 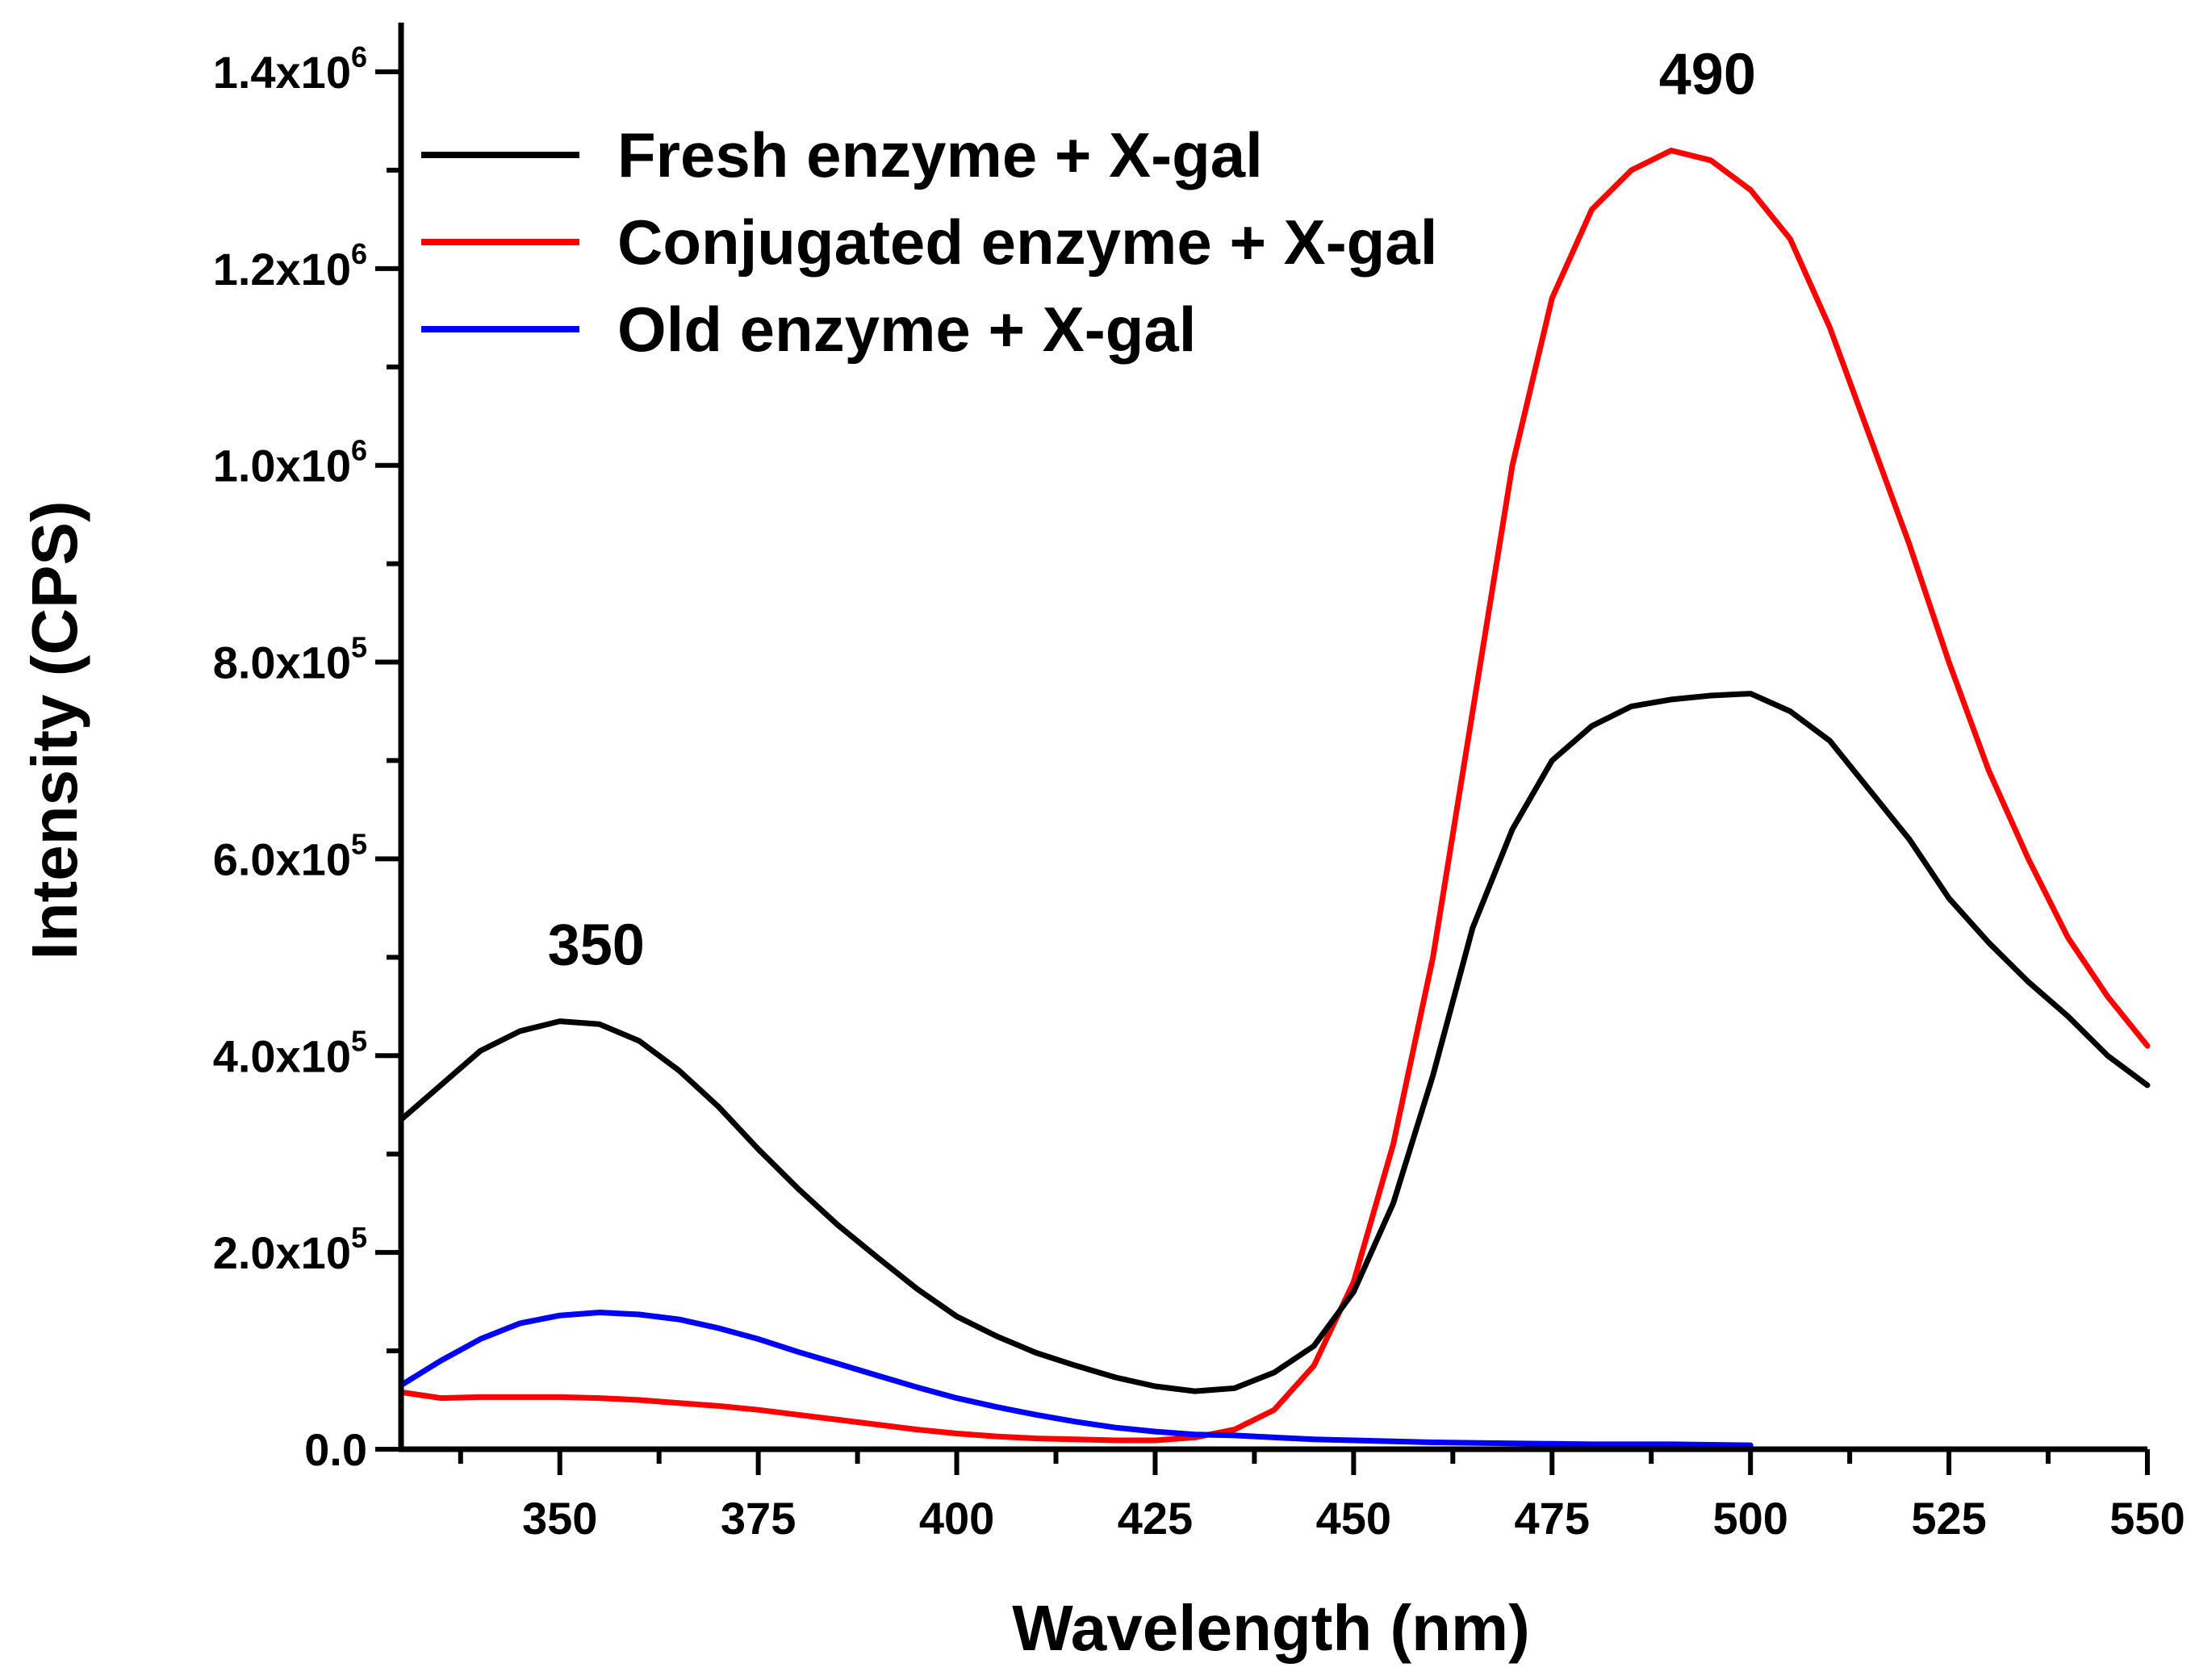 What do you see at coordinates (290, 463) in the screenshot?
I see `y-tick-label: 1.0x10⁶` at bounding box center [290, 463].